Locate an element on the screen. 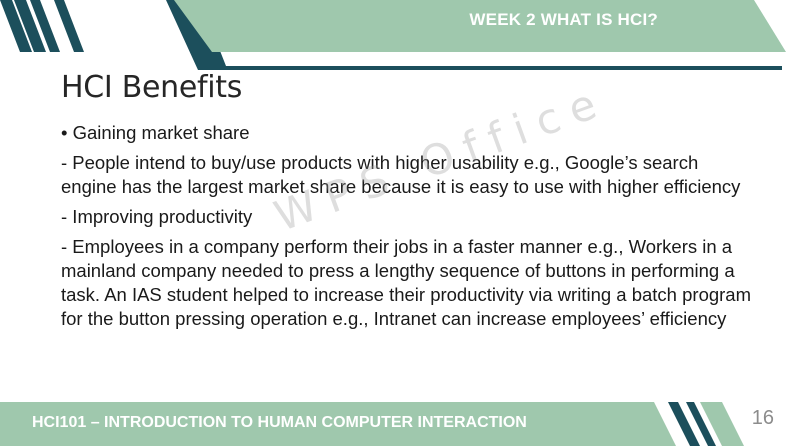 The height and width of the screenshot is (446, 794). slide-heading: HCI Benefits is located at coordinates (152, 87).